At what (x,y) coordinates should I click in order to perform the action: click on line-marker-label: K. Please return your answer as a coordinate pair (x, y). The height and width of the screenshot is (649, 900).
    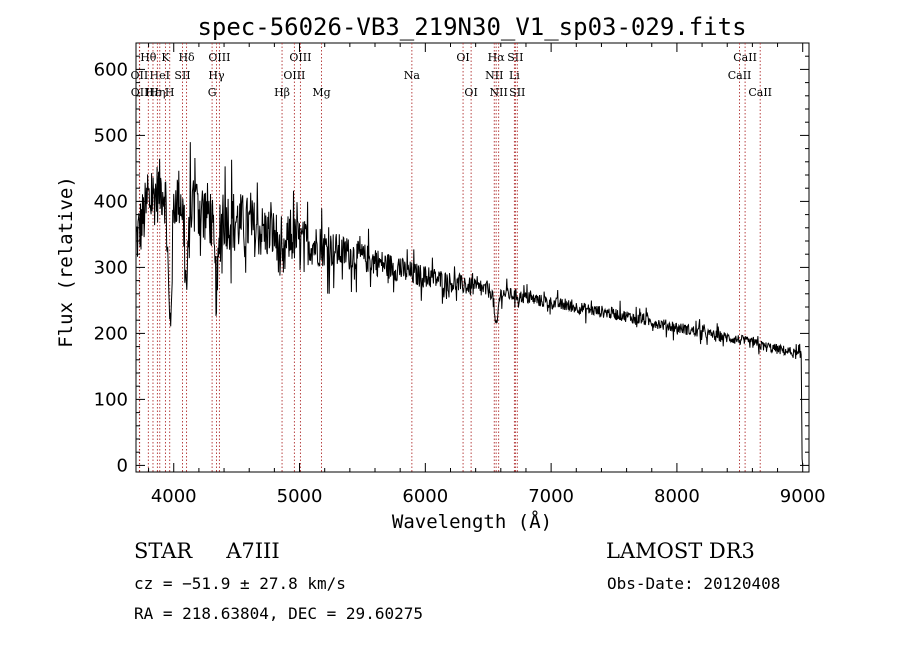
    Looking at the image, I should click on (165, 57).